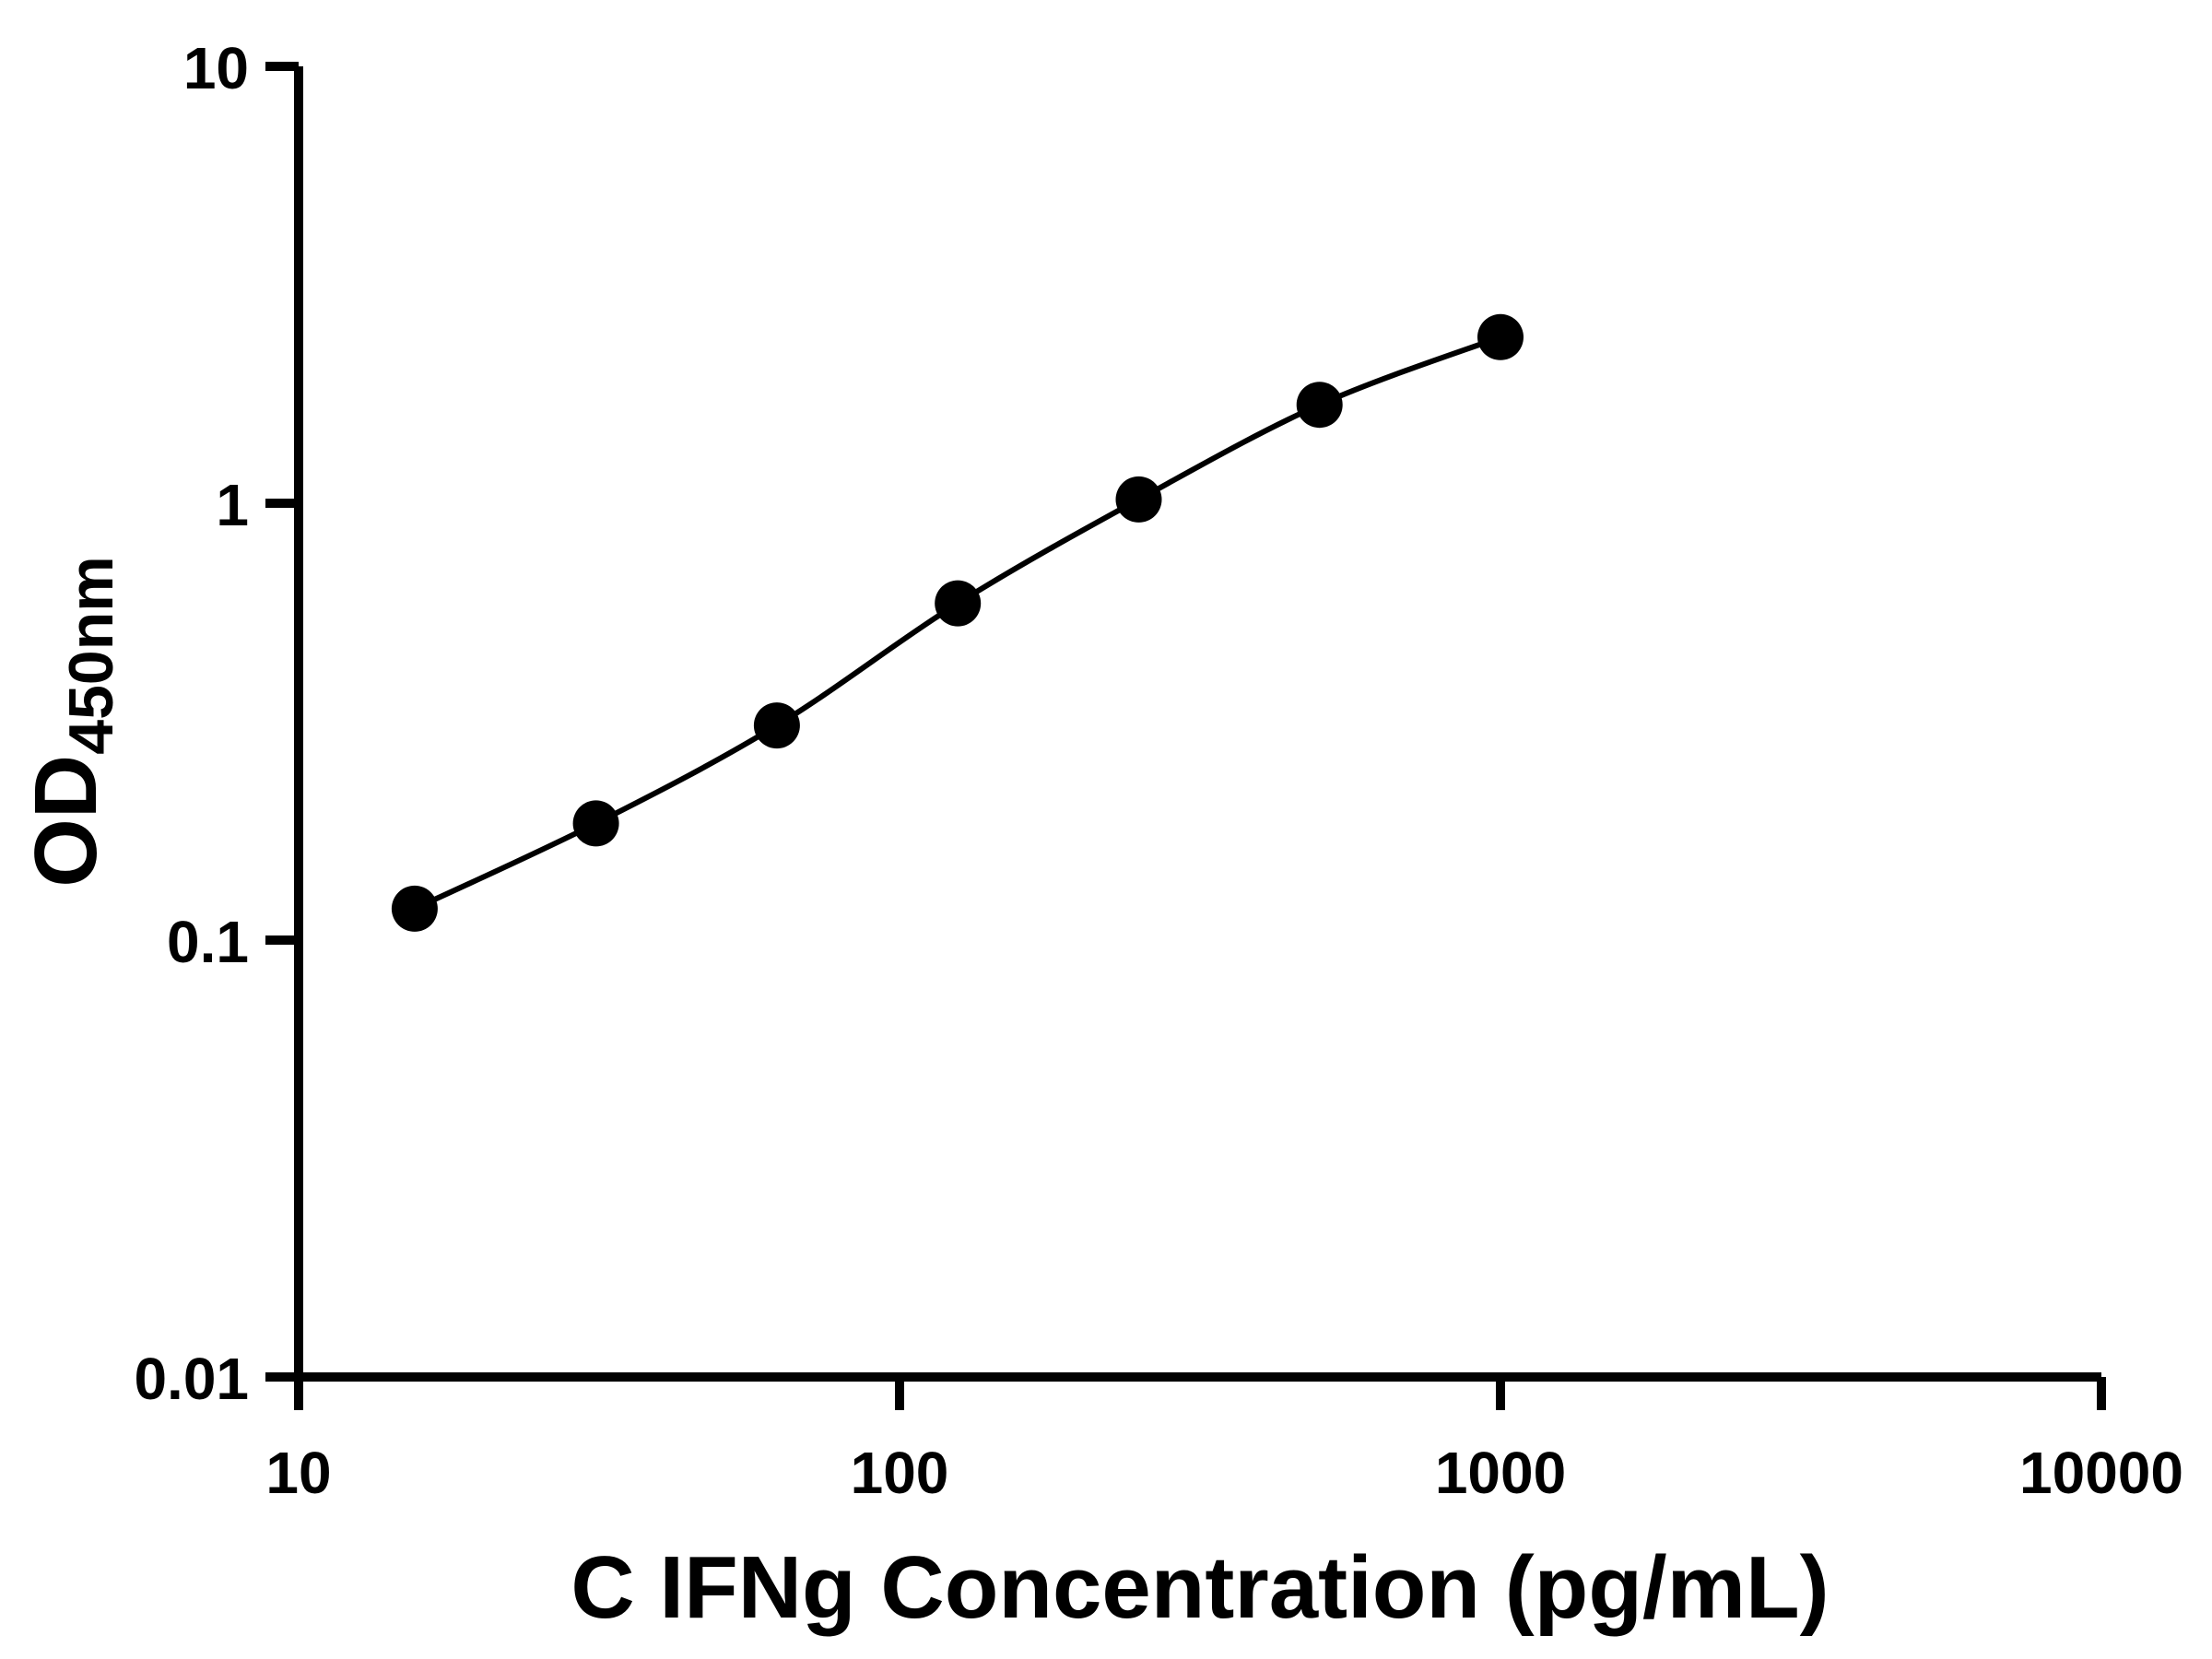 The image size is (2212, 1659). I want to click on x-tick-label: 100, so click(900, 1473).